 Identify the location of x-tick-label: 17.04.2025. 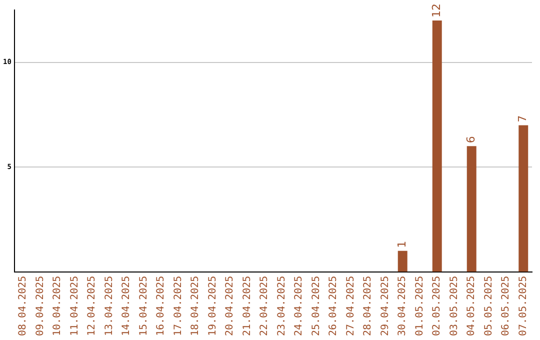
(178, 306).